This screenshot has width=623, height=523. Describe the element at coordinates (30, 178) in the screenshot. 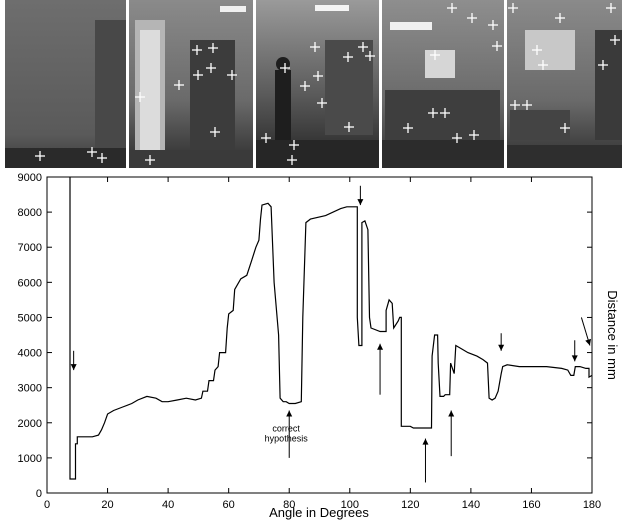

I see `y-tick-label: 9000` at that location.